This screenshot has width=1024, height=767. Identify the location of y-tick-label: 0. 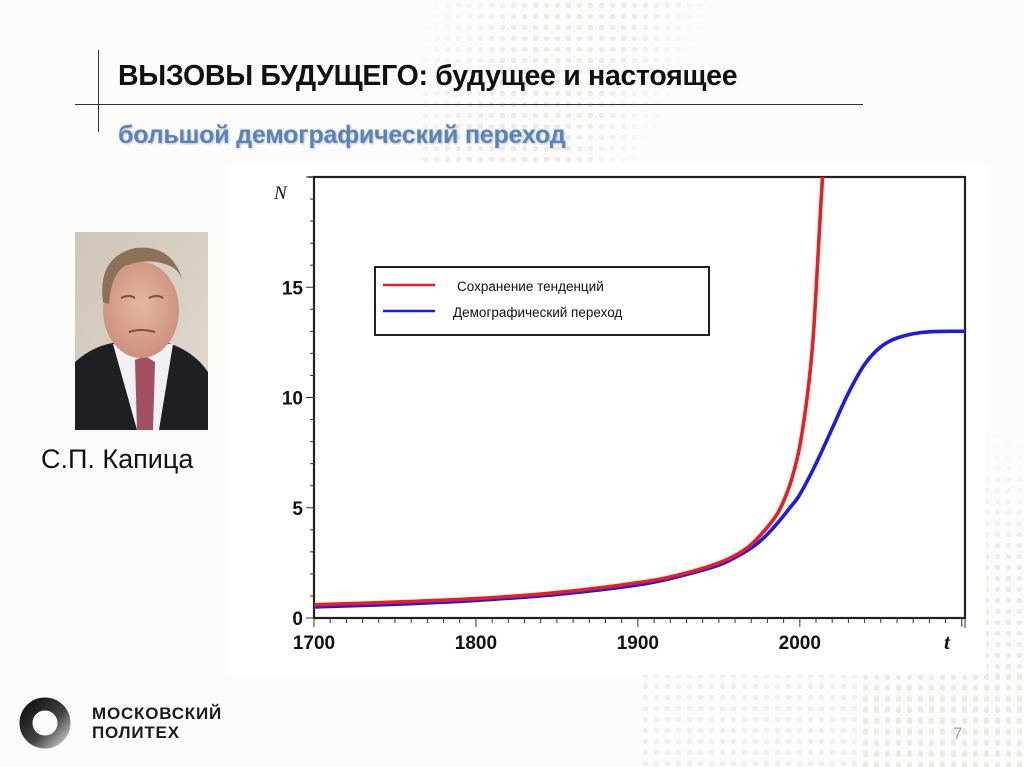
(297, 619).